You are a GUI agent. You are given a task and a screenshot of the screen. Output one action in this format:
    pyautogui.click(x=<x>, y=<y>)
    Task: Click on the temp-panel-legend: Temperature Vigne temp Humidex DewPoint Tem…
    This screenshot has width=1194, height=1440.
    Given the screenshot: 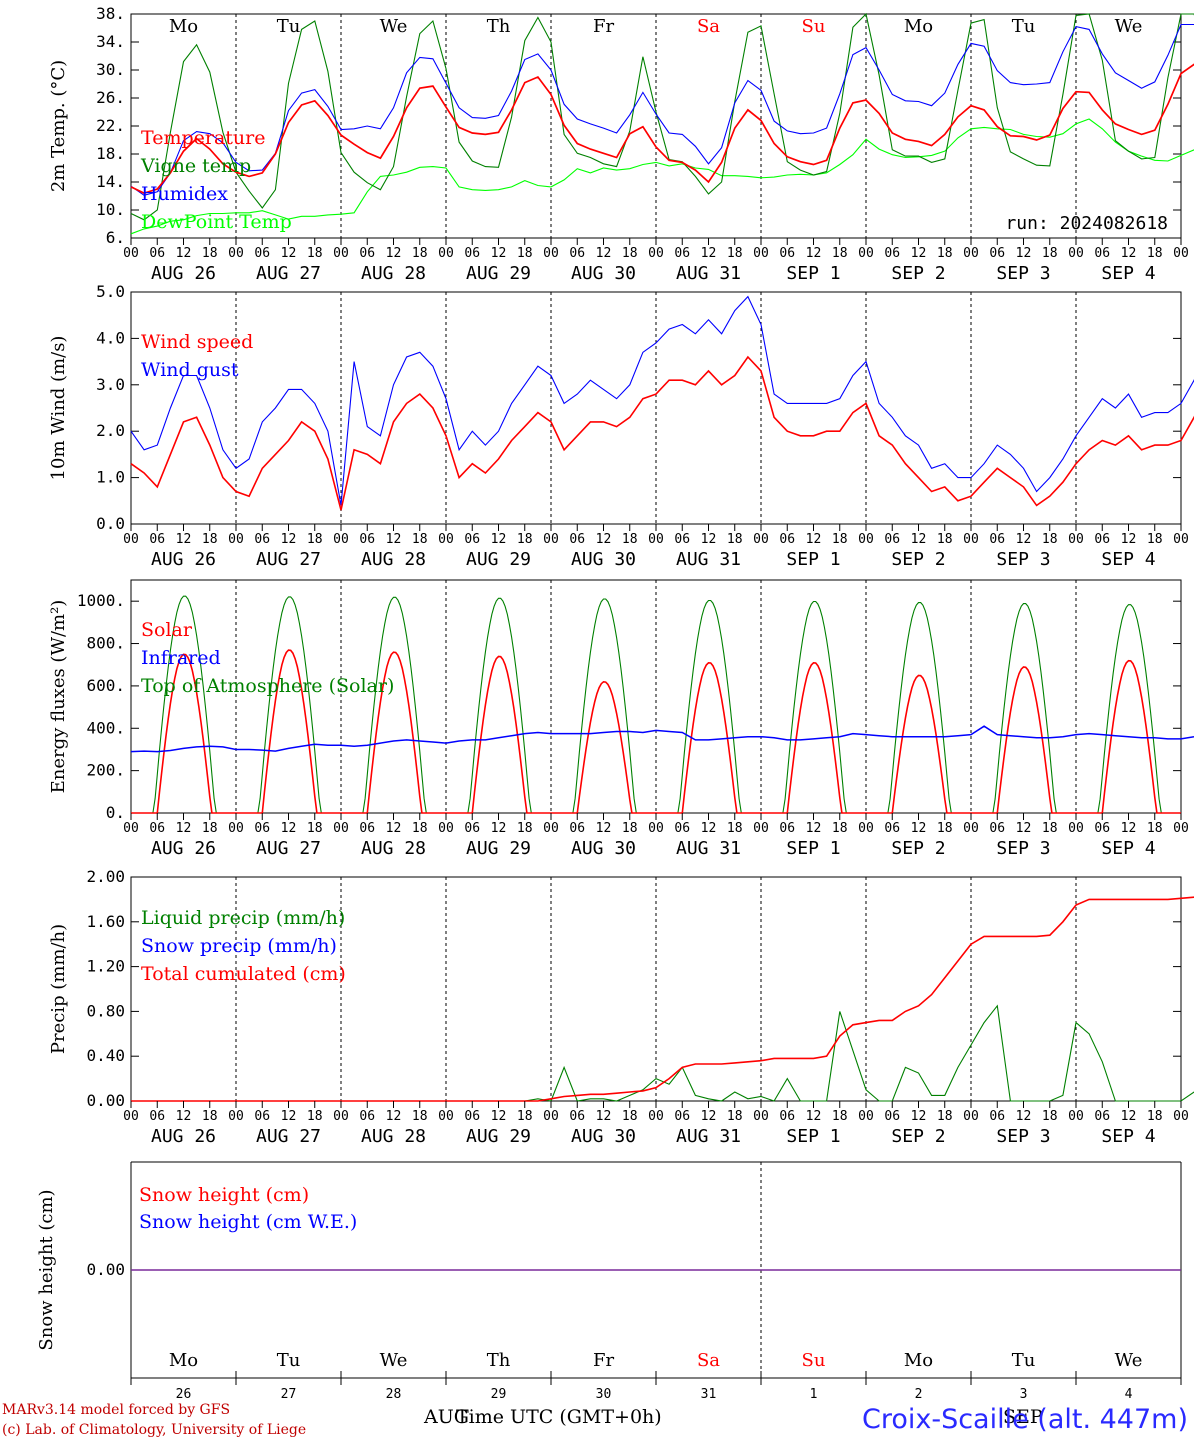 What is the action you would take?
    pyautogui.click(x=216, y=180)
    